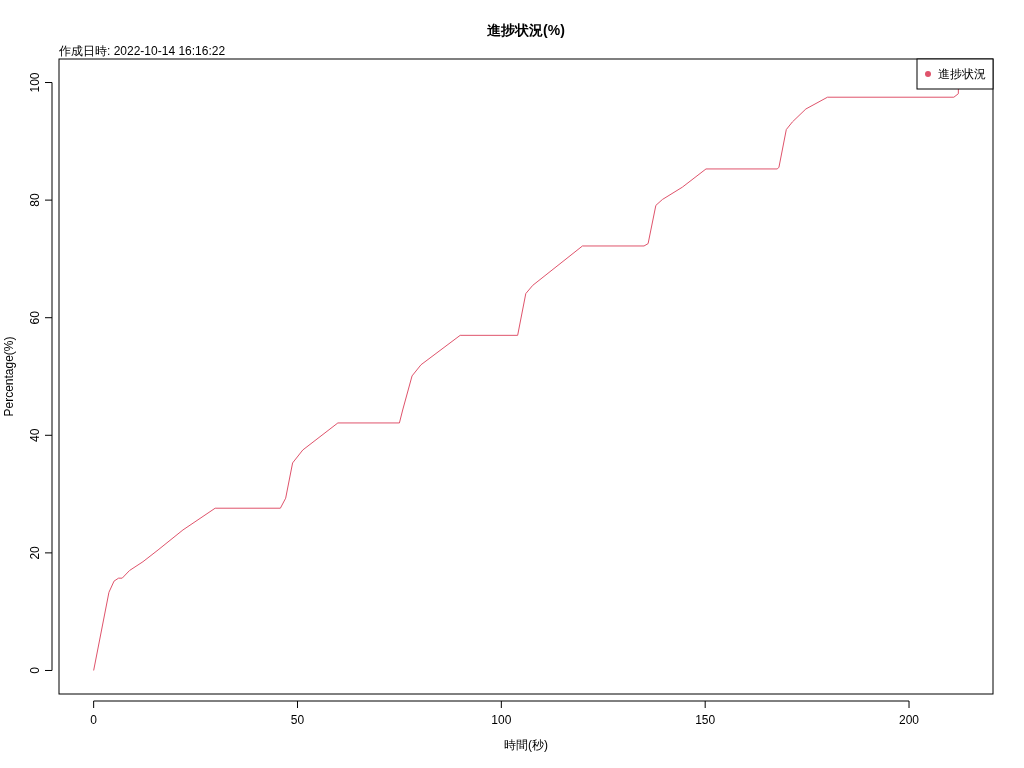 This screenshot has height=768, width=1024. What do you see at coordinates (525, 30) in the screenshot?
I see `chart-title: 進捗状況(%)` at bounding box center [525, 30].